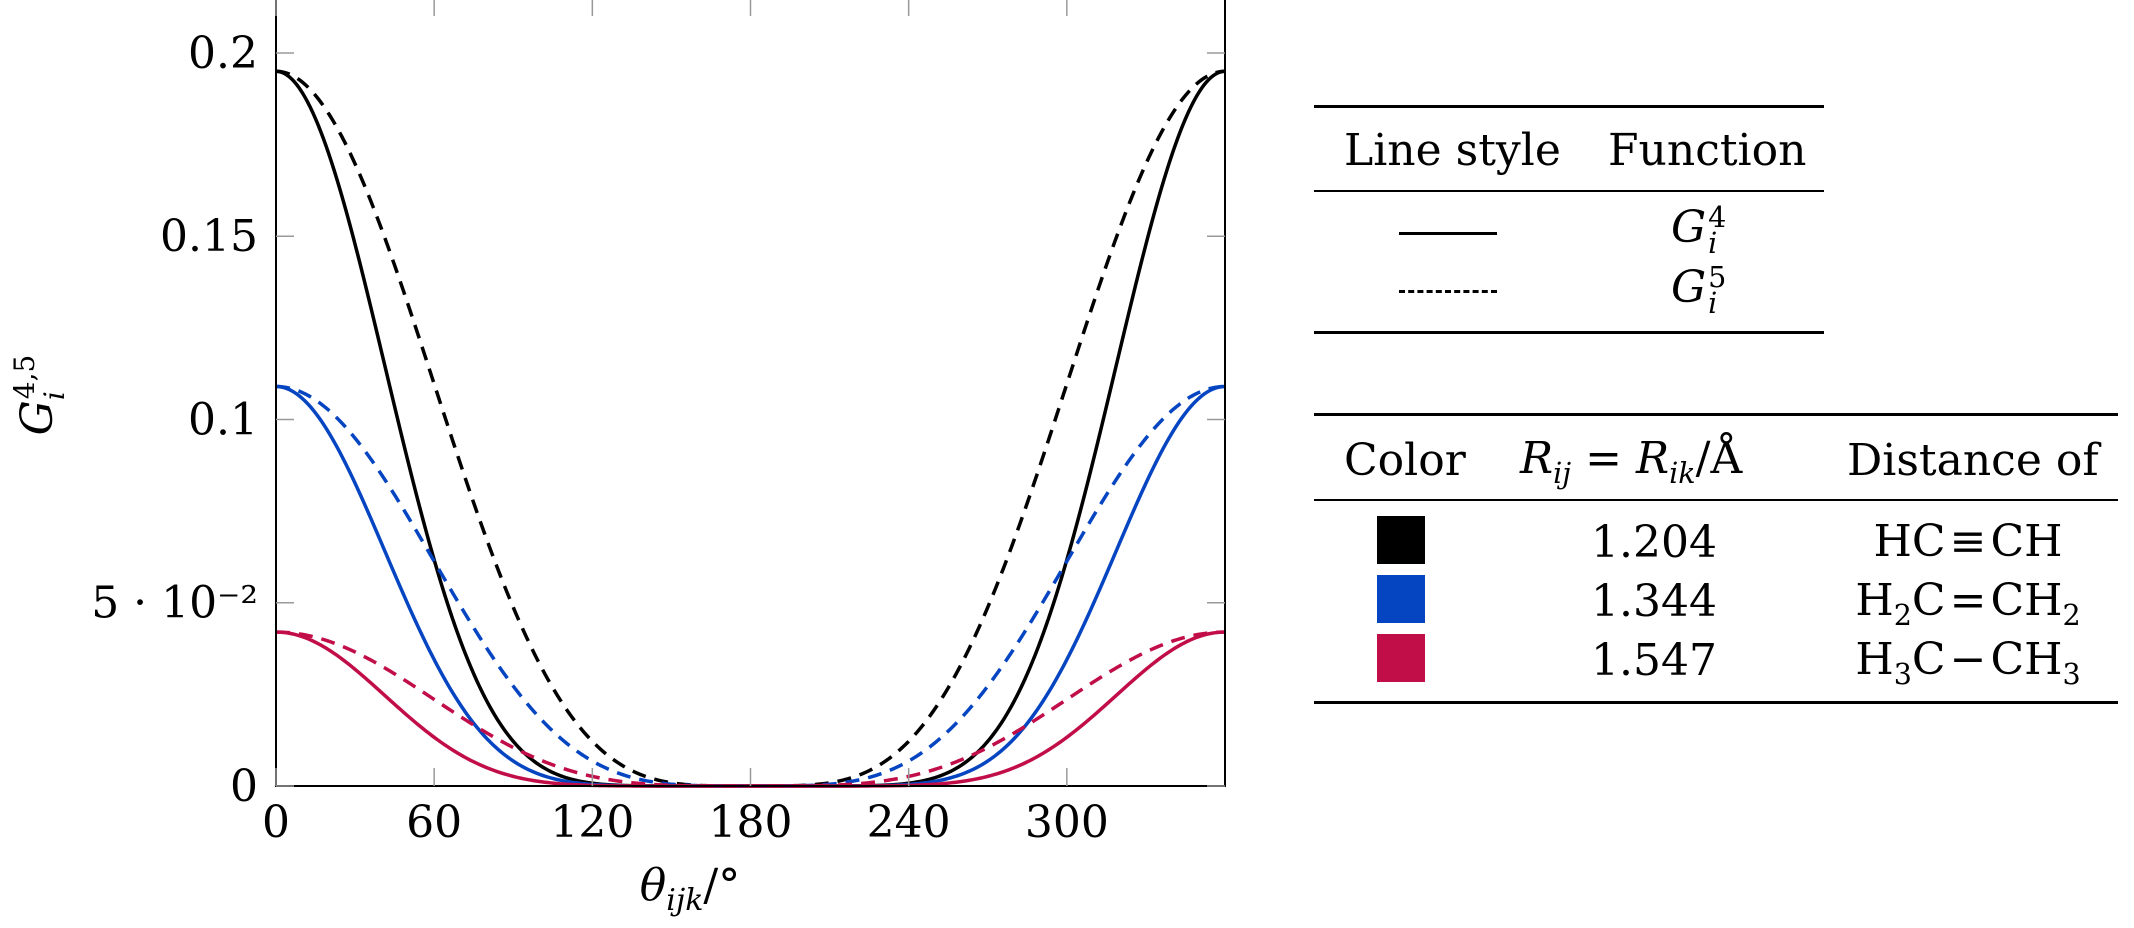  I want to click on y-tick-label: 0.1, so click(223, 419).